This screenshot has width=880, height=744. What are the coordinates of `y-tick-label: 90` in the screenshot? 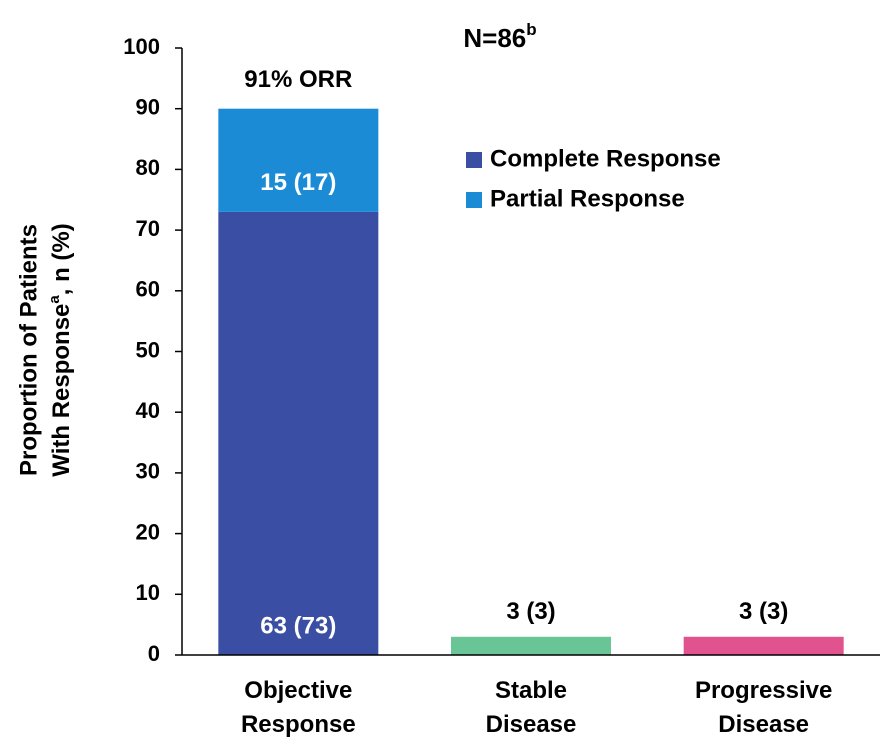 It's located at (148, 107).